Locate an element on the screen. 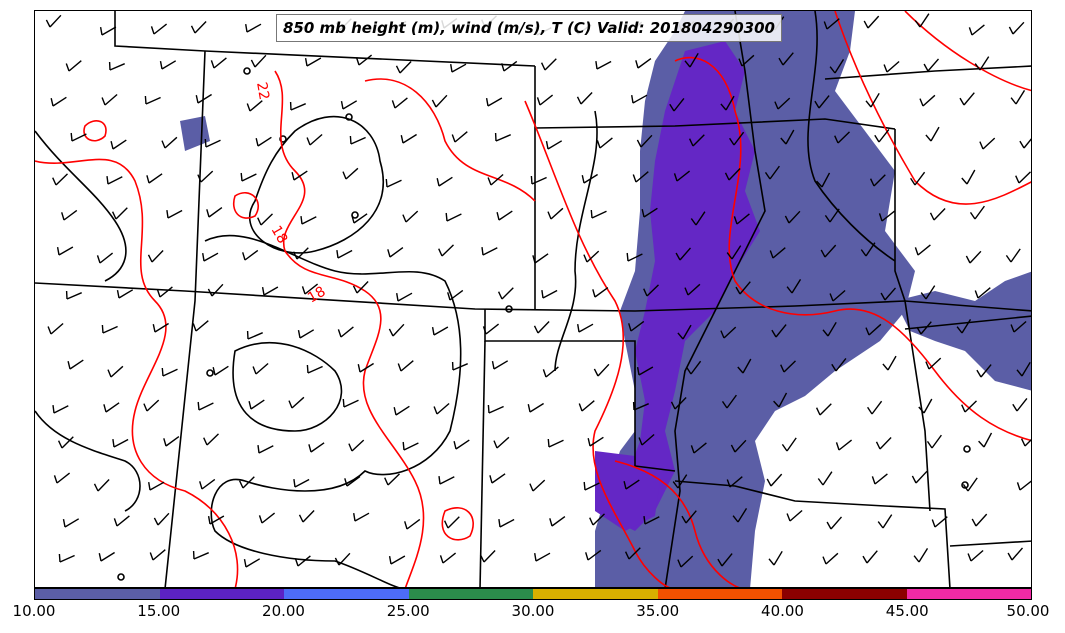  border-kansas-east is located at coordinates (917, 406).